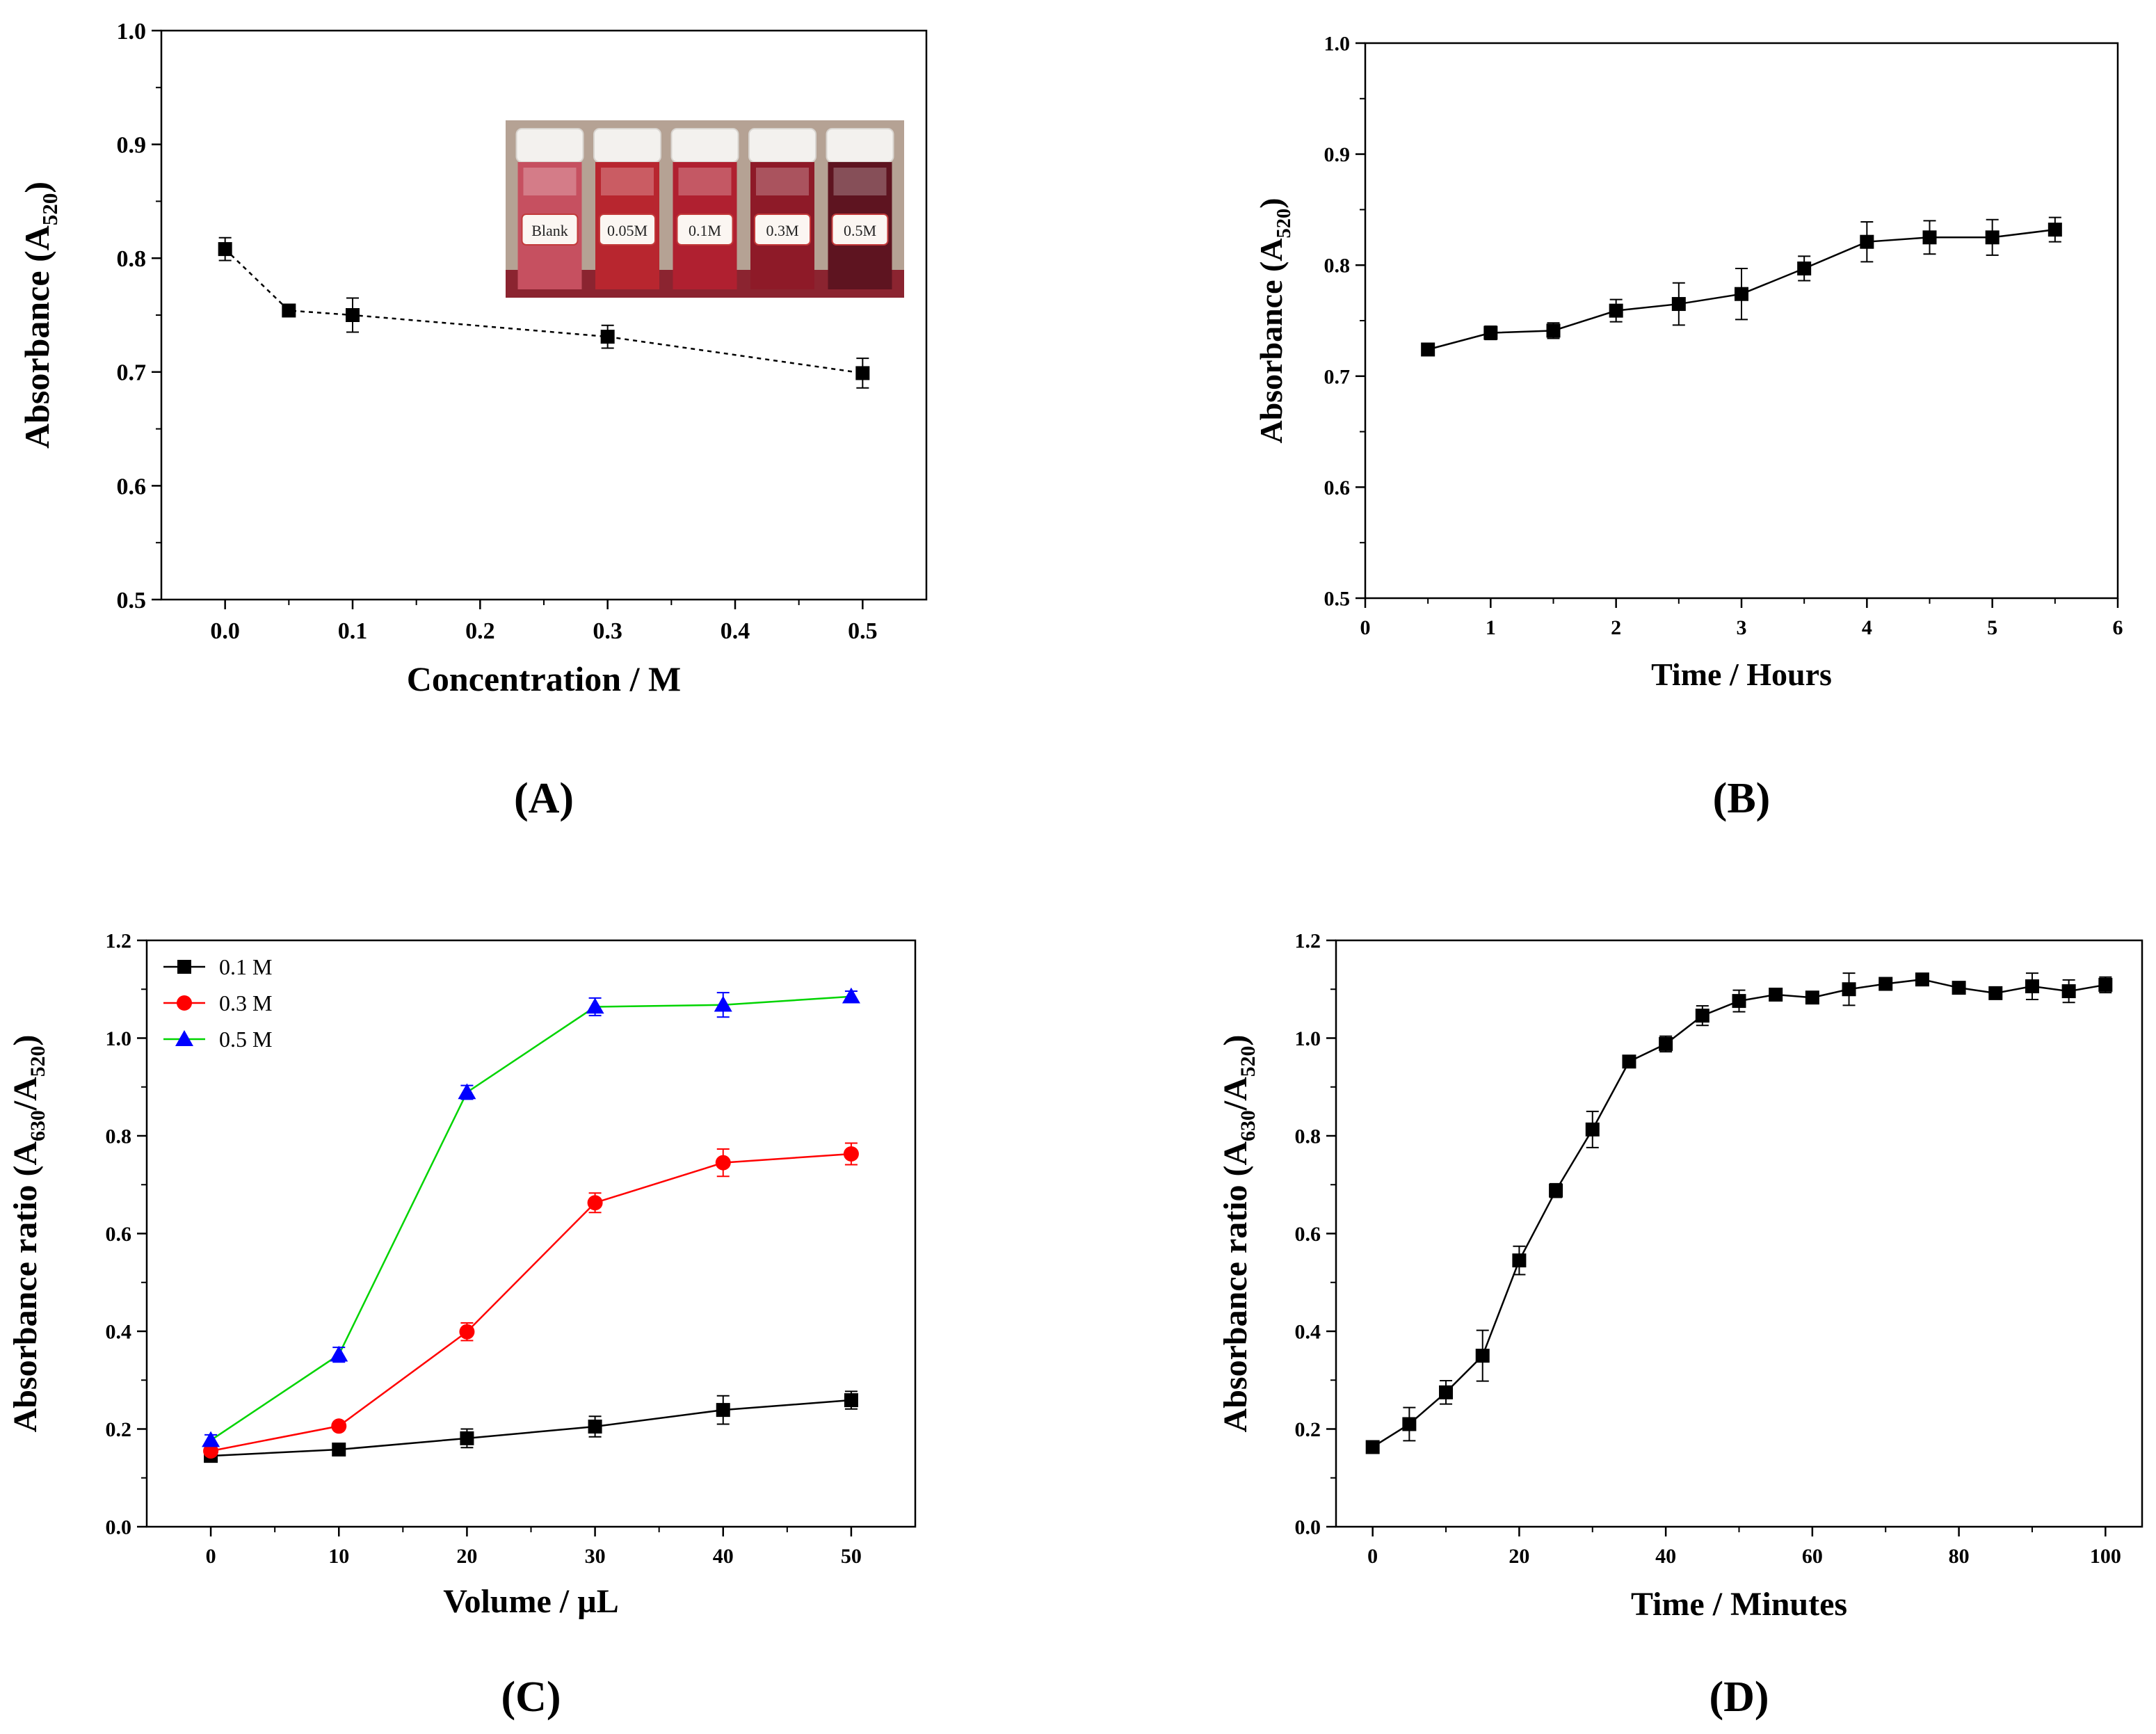 The image size is (2156, 1734). I want to click on vial-label-text: Blank, so click(549, 230).